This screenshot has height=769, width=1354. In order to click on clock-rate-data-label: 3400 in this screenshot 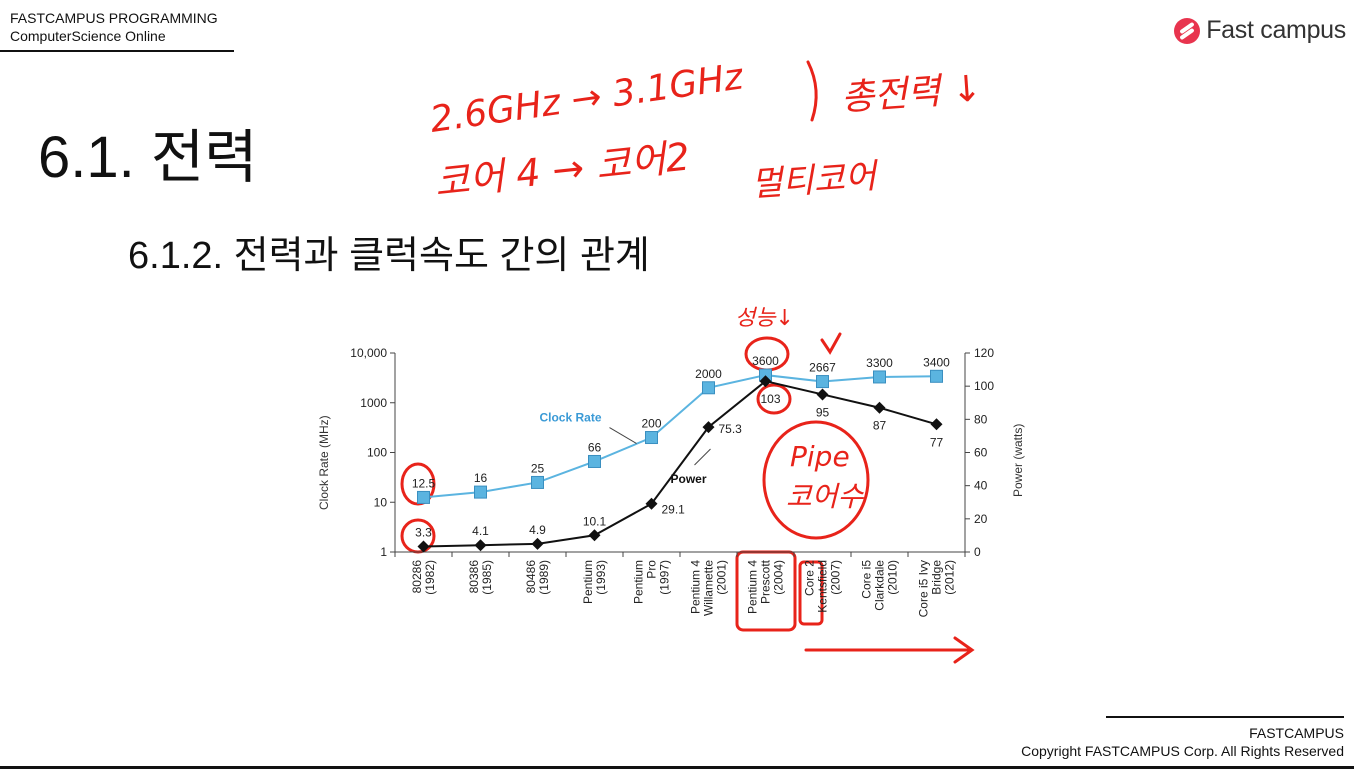, I will do `click(936, 362)`.